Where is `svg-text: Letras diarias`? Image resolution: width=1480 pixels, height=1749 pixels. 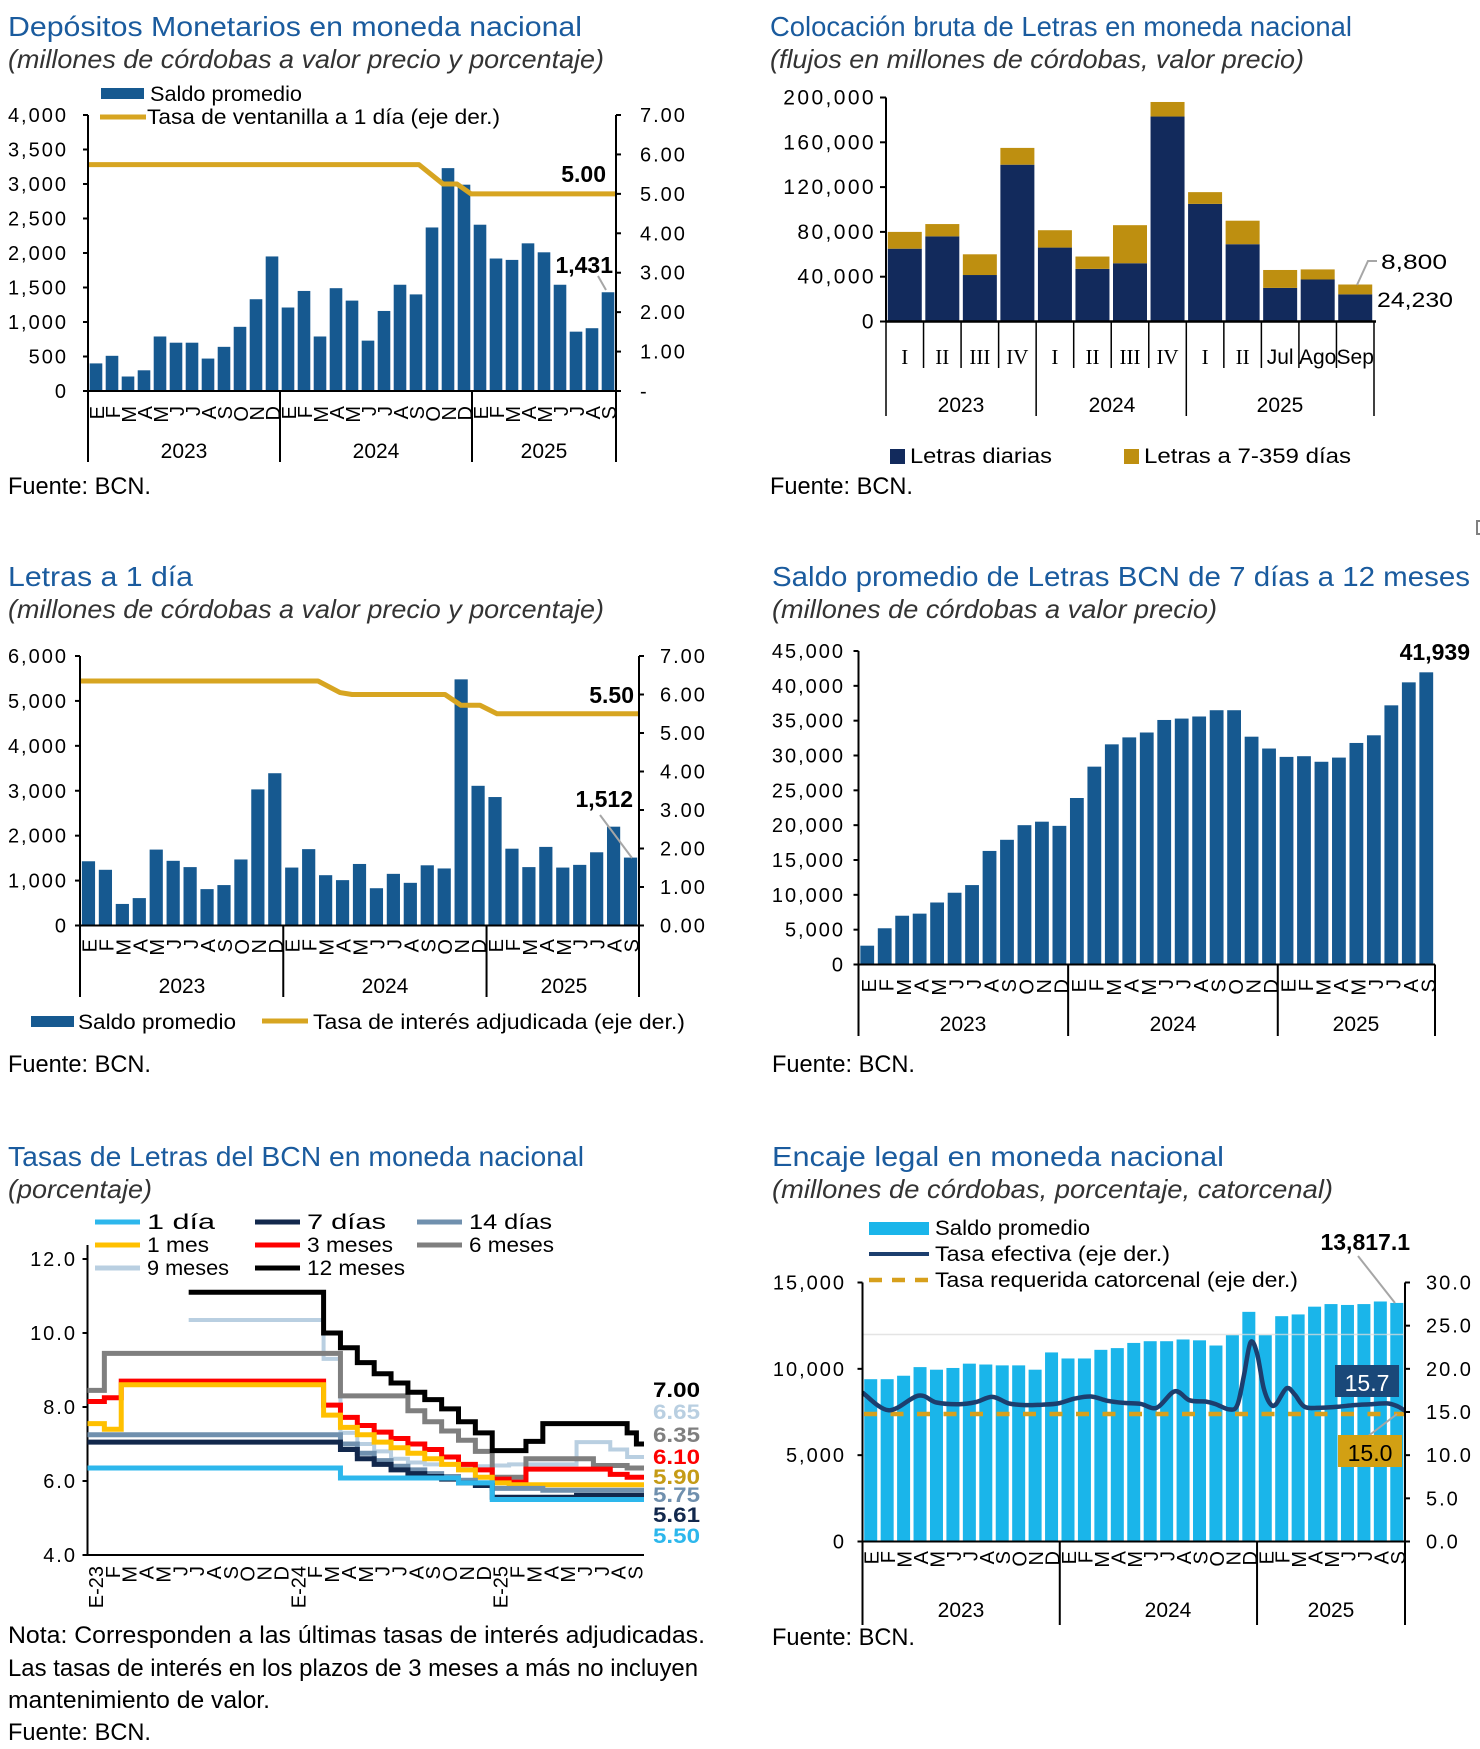 svg-text: Letras diarias is located at coordinates (981, 456).